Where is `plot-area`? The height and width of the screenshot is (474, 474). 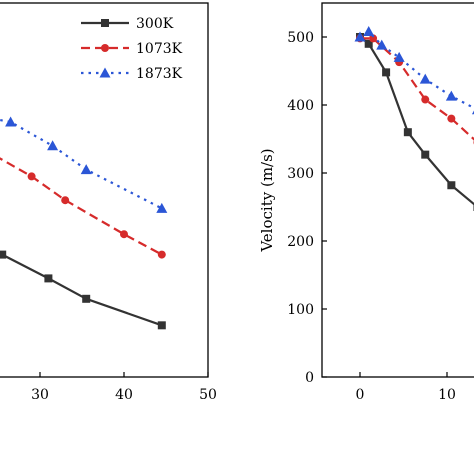
plot-area is located at coordinates (414, 118).